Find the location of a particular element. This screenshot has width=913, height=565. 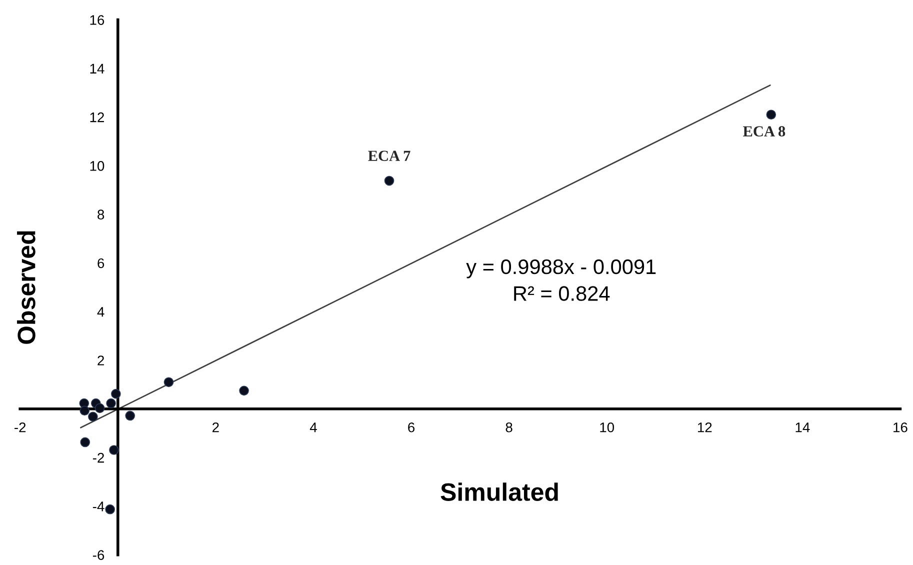

x-tick-label: 2 is located at coordinates (215, 427).